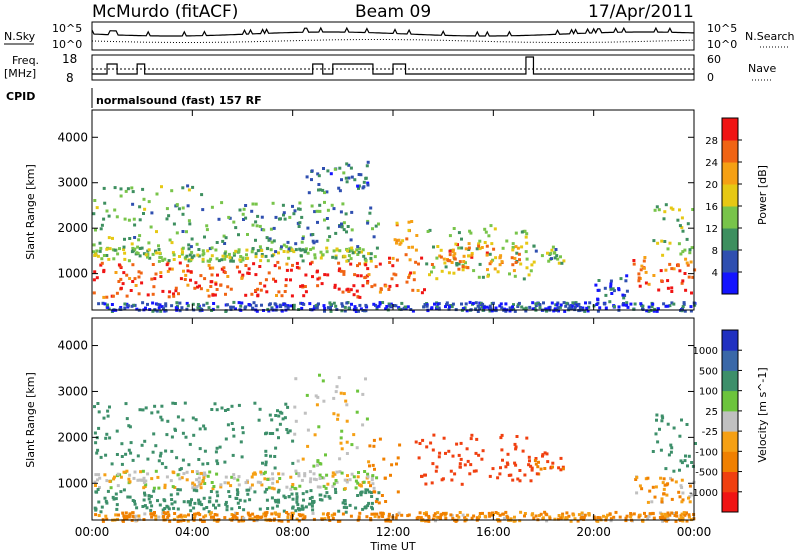 The height and width of the screenshot is (554, 800). What do you see at coordinates (711, 412) in the screenshot?
I see `velocity-colorbar-tick-label: 25` at bounding box center [711, 412].